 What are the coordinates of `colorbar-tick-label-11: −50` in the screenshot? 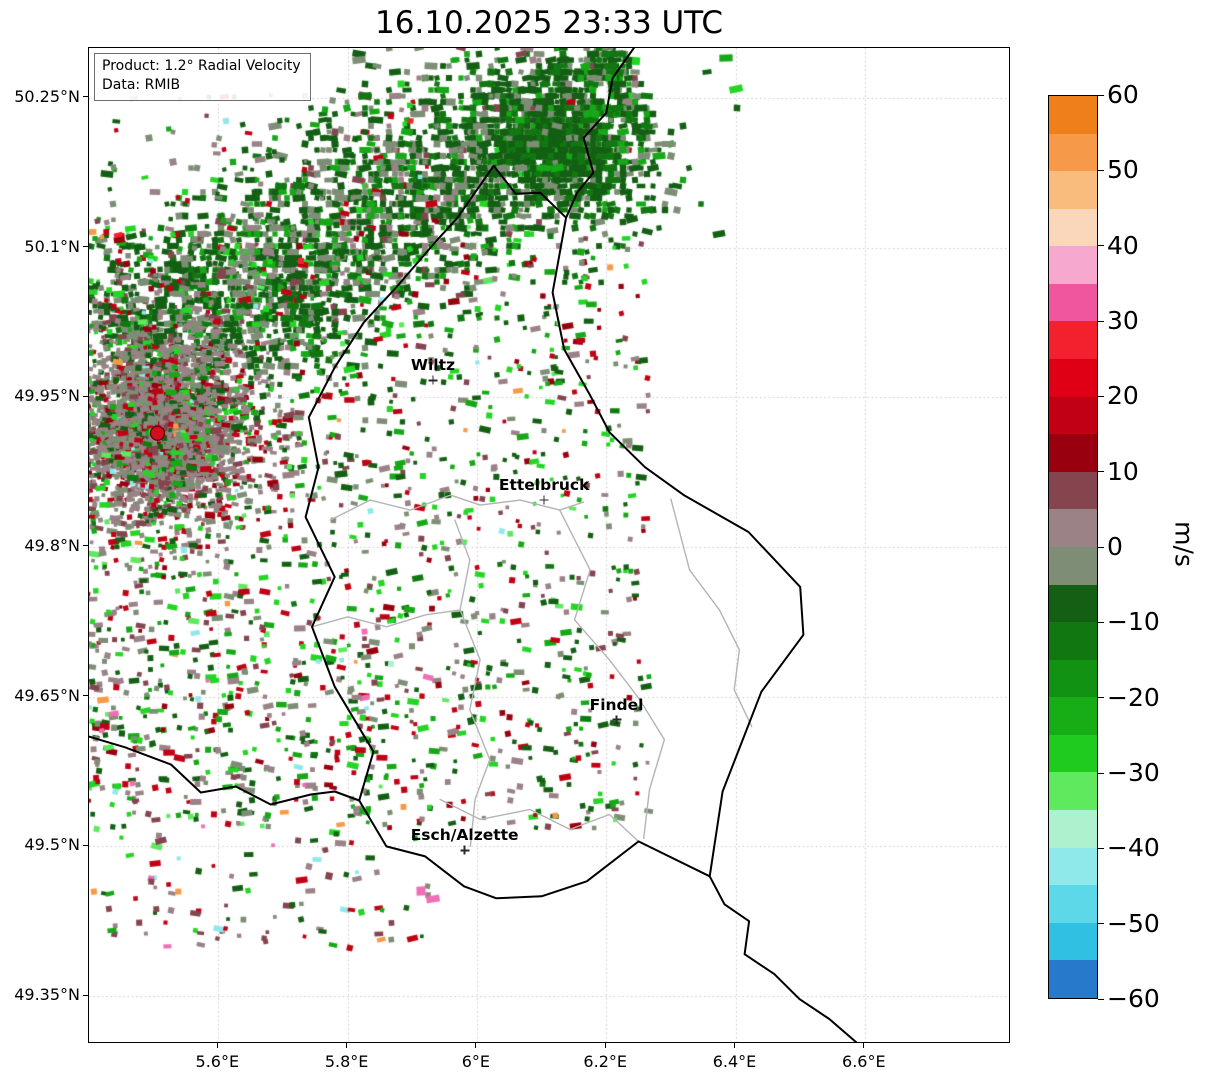 It's located at (1133, 923).